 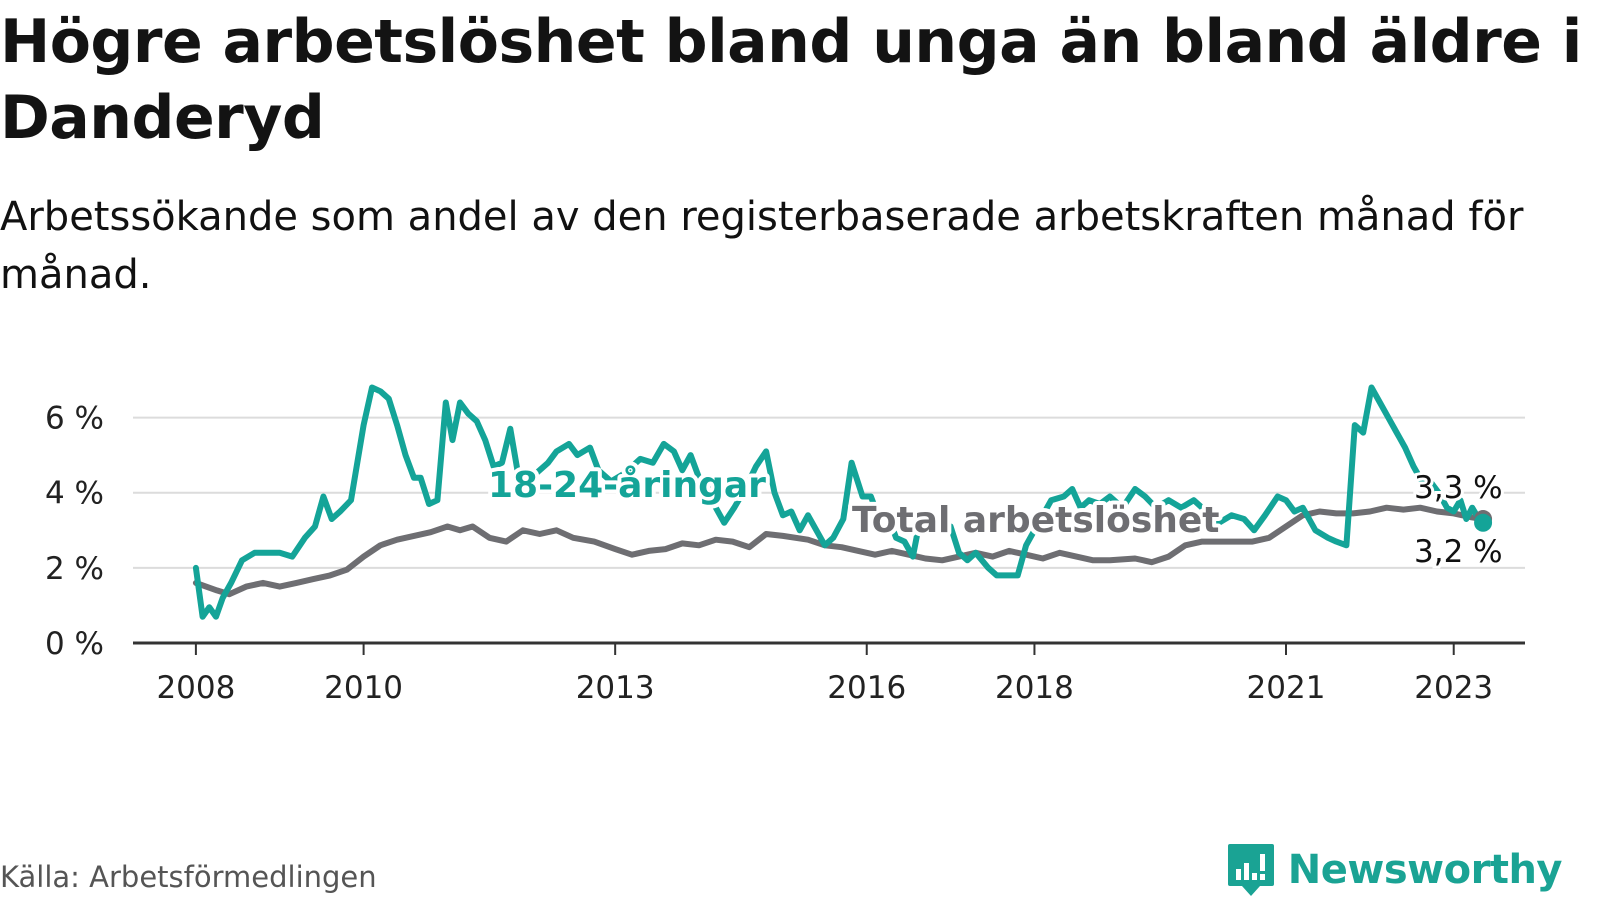 What do you see at coordinates (74, 494) in the screenshot?
I see `y-tick-label: 4 %` at bounding box center [74, 494].